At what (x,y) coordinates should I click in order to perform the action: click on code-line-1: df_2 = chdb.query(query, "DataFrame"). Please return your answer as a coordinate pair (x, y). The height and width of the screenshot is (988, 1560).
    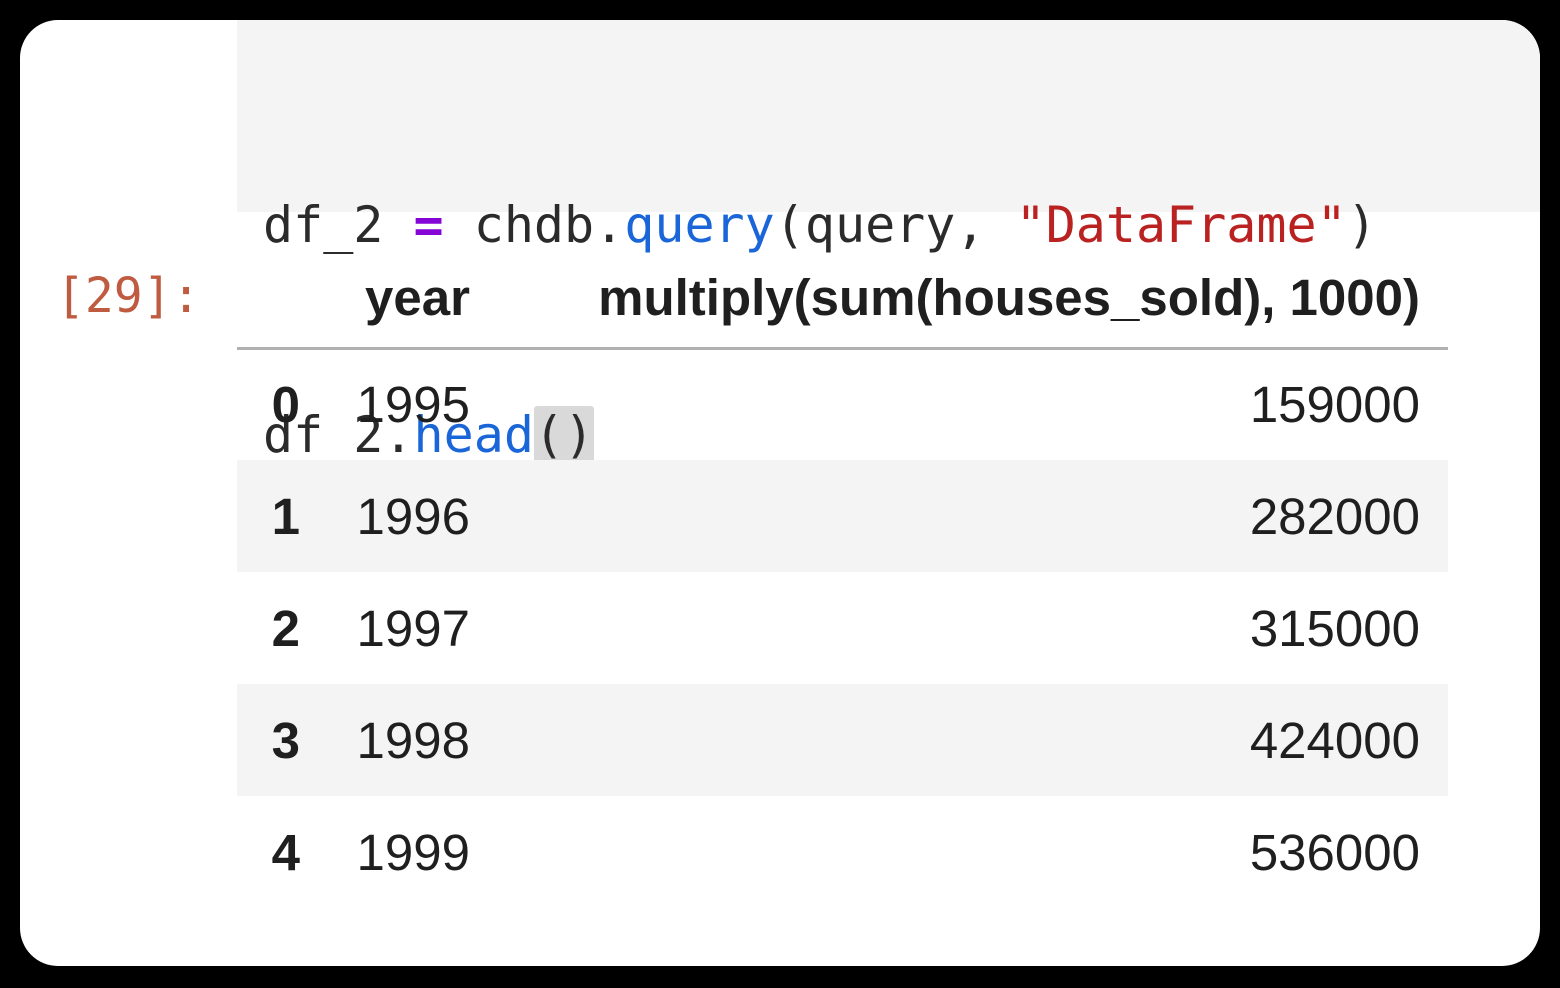
    Looking at the image, I should click on (901, 225).